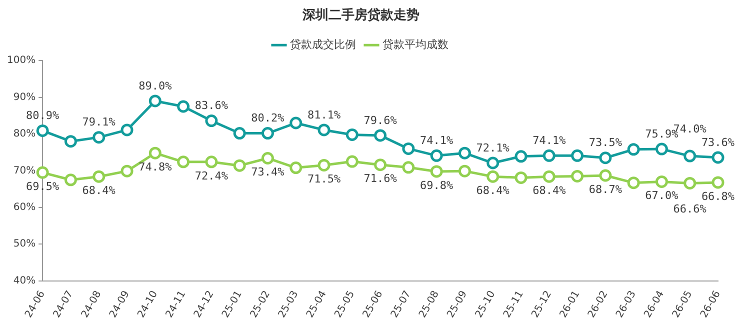 The image size is (740, 325). I want to click on data-label: 73.5%, so click(605, 143).